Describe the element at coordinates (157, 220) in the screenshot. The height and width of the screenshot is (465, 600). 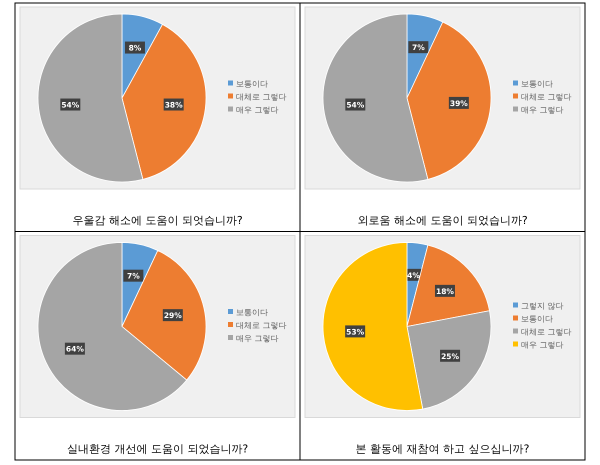
I see `text: 우울감 해소에 도움이 되엇습니까?` at that location.